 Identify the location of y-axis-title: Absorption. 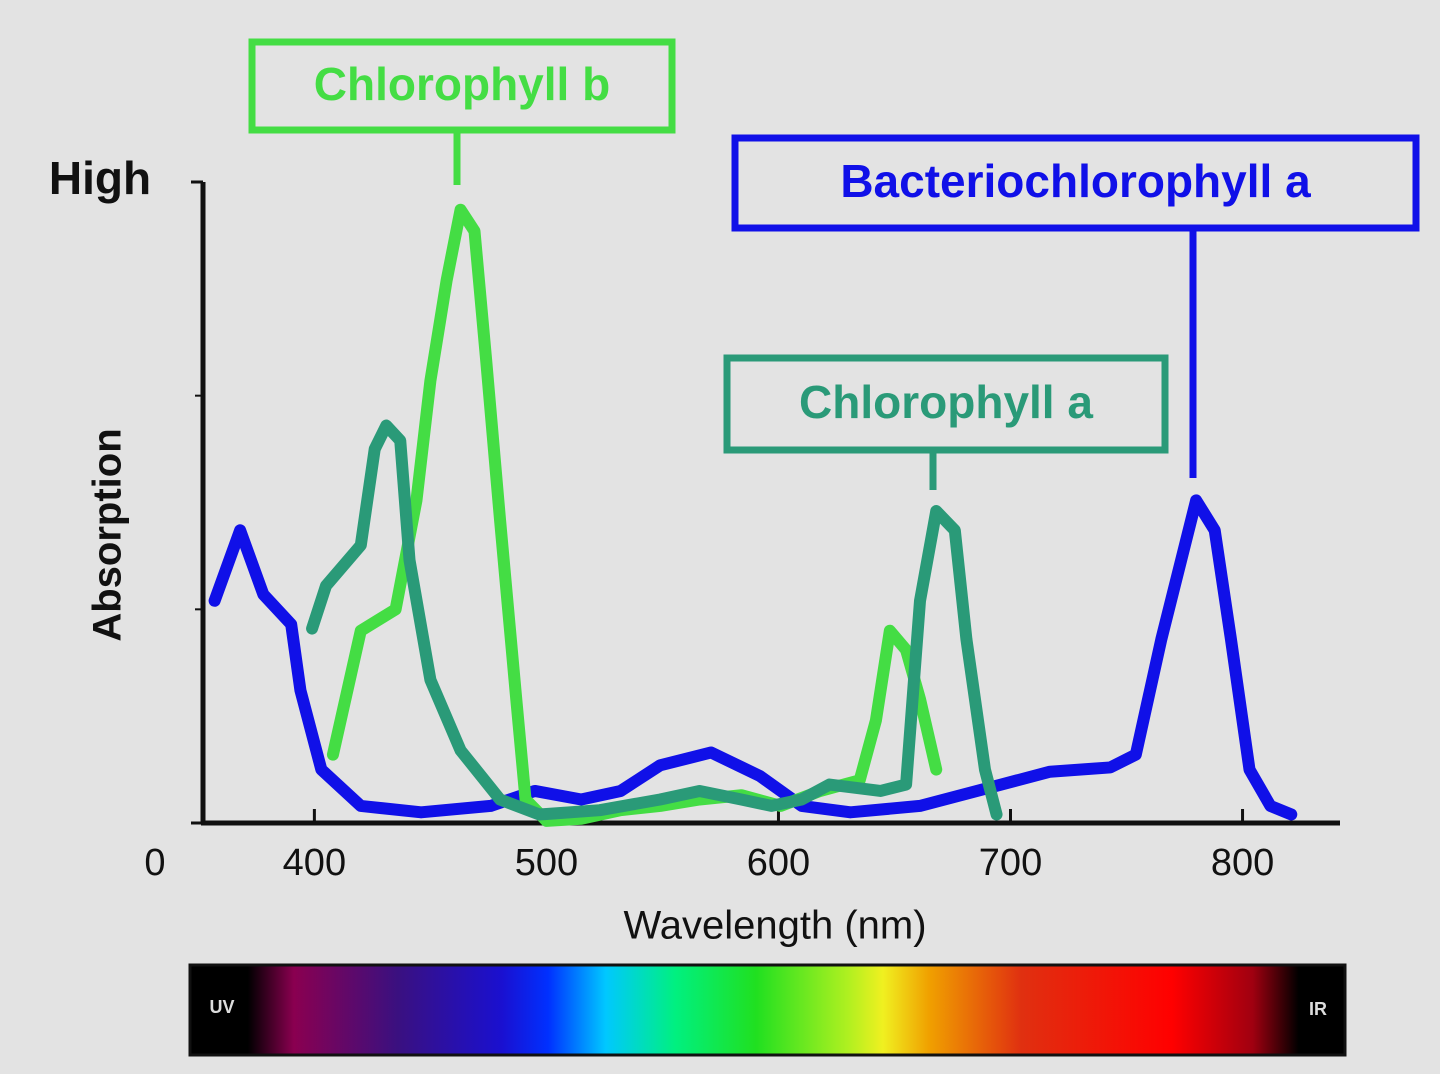
(108, 534).